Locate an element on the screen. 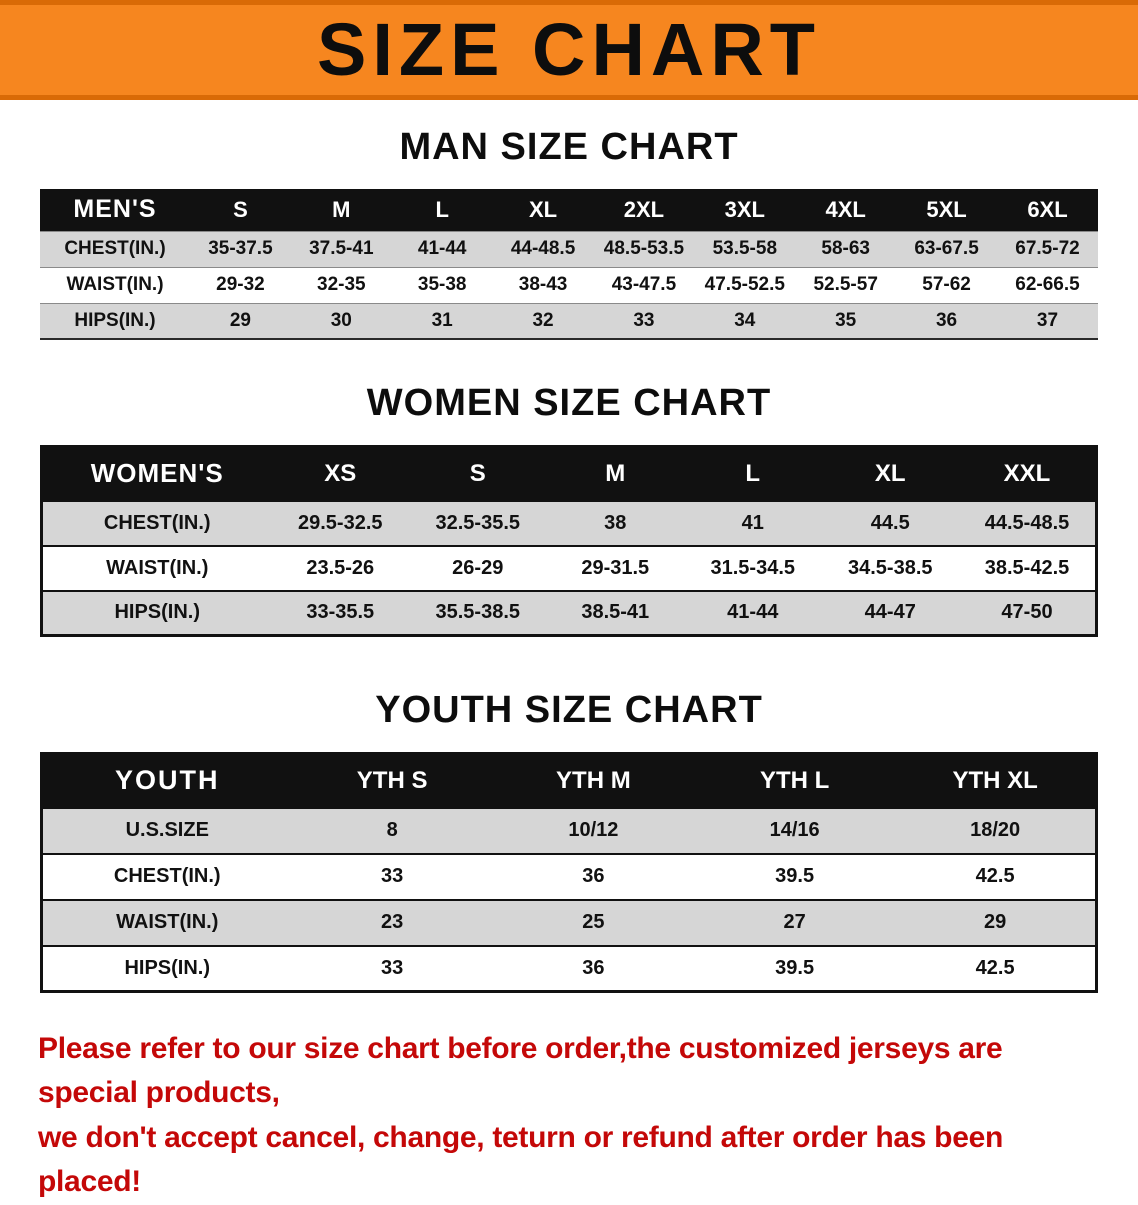  size-value-cell: 47-50 is located at coordinates (1027, 612).